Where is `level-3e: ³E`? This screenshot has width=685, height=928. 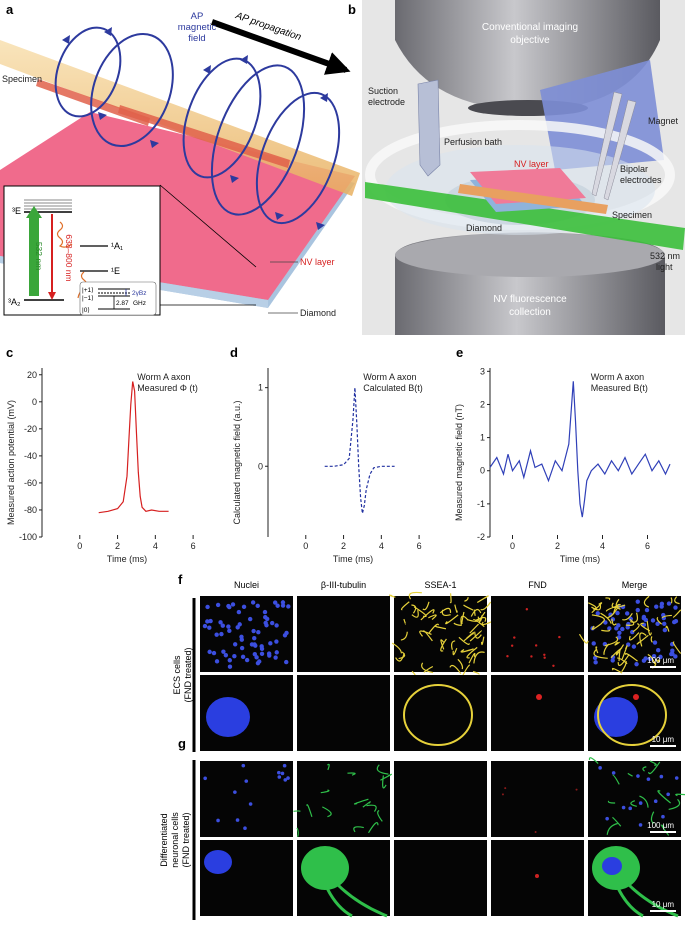 level-3e: ³E is located at coordinates (16, 211).